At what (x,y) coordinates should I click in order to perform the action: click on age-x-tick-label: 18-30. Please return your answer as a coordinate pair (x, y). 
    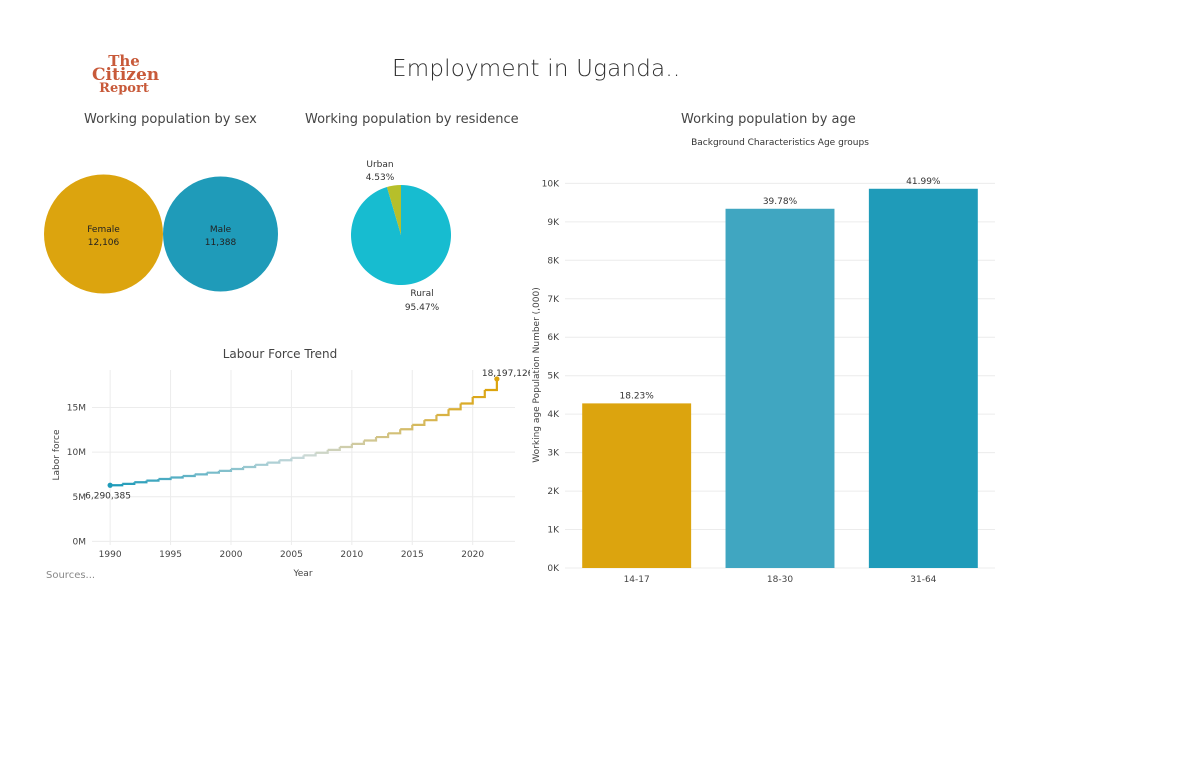
    Looking at the image, I should click on (780, 580).